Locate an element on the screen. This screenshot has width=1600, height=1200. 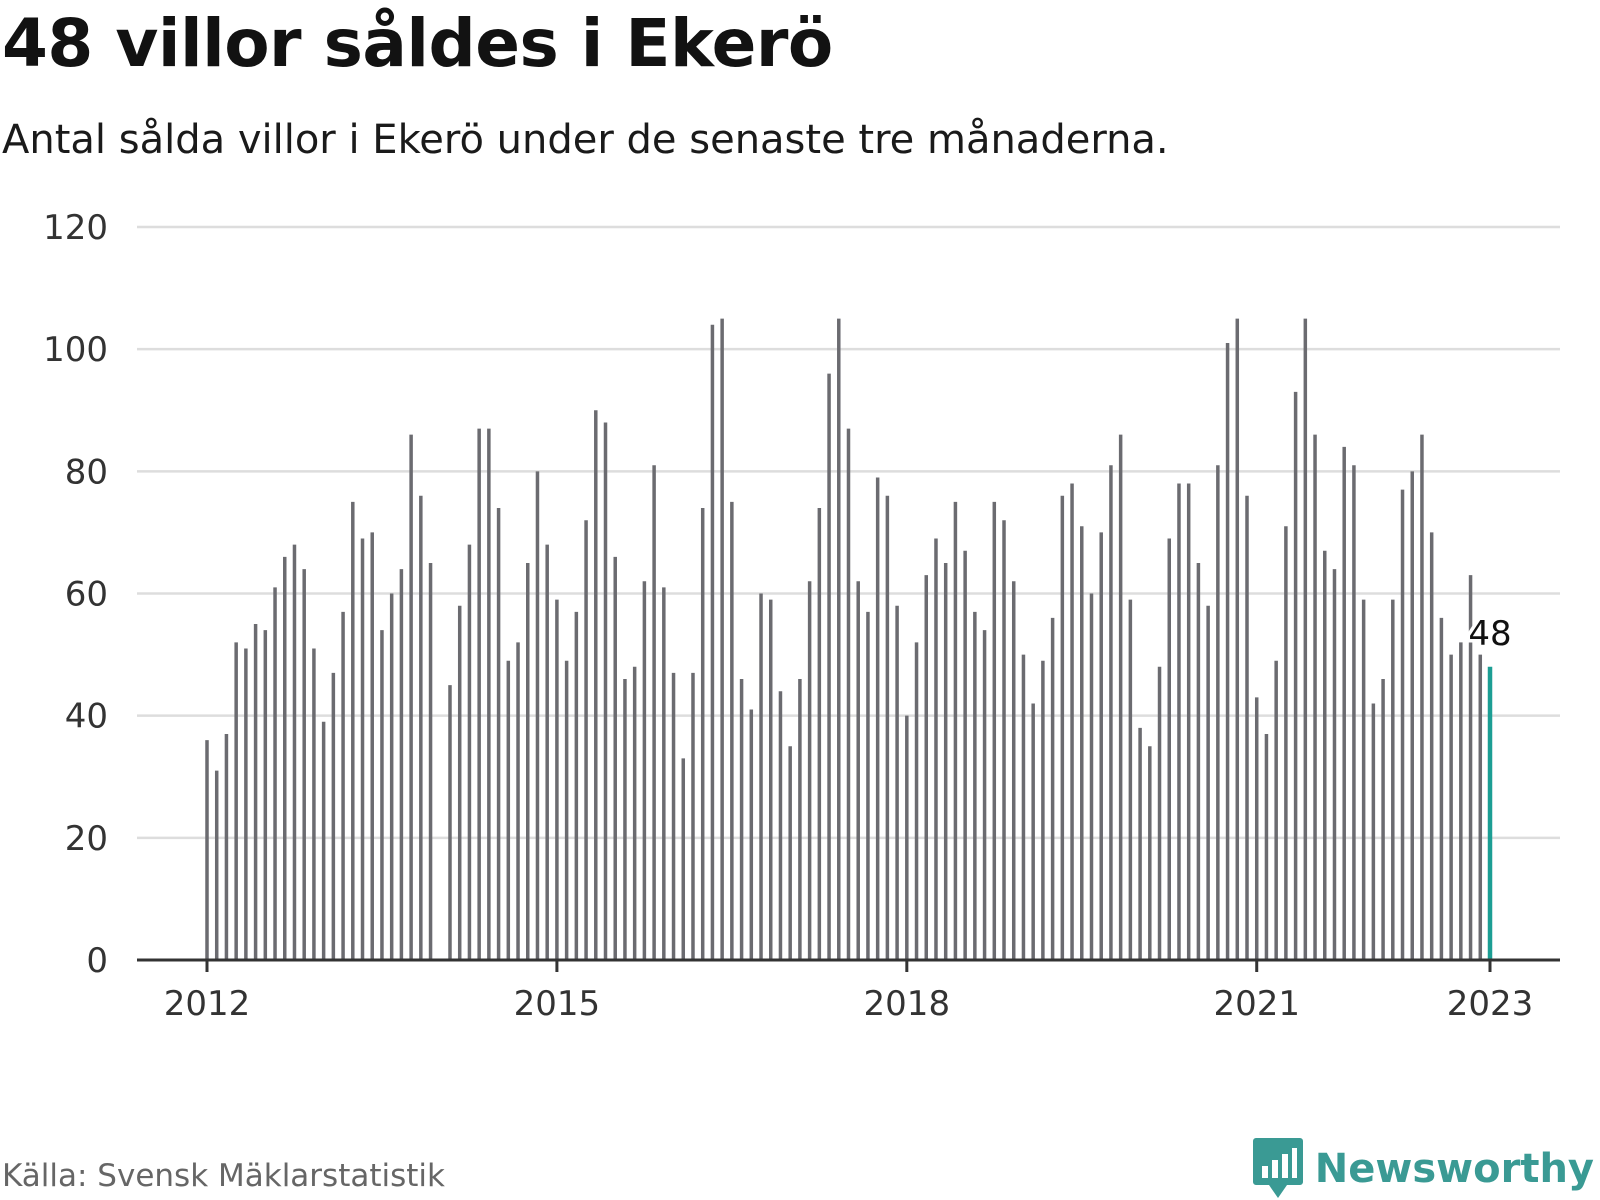
source-note: Källa: Svensk Mäklarstatistik is located at coordinates (223, 1176).